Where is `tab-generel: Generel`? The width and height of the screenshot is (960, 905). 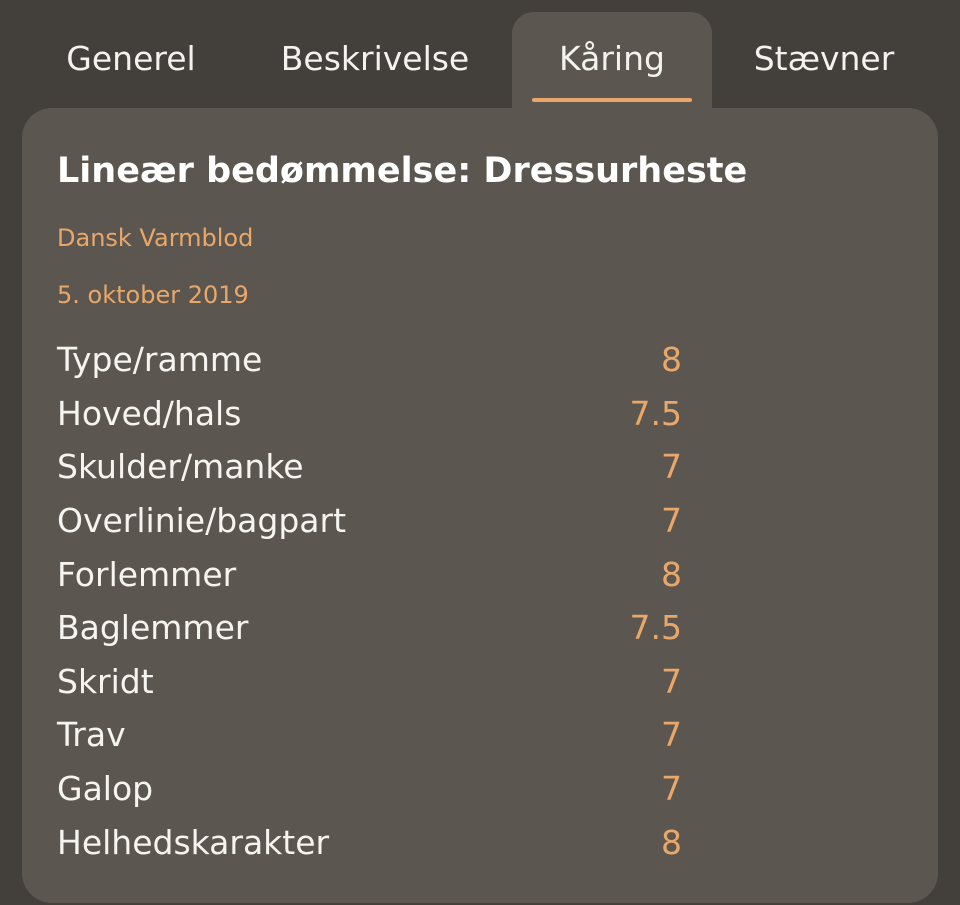
tab-generel: Generel is located at coordinates (131, 62).